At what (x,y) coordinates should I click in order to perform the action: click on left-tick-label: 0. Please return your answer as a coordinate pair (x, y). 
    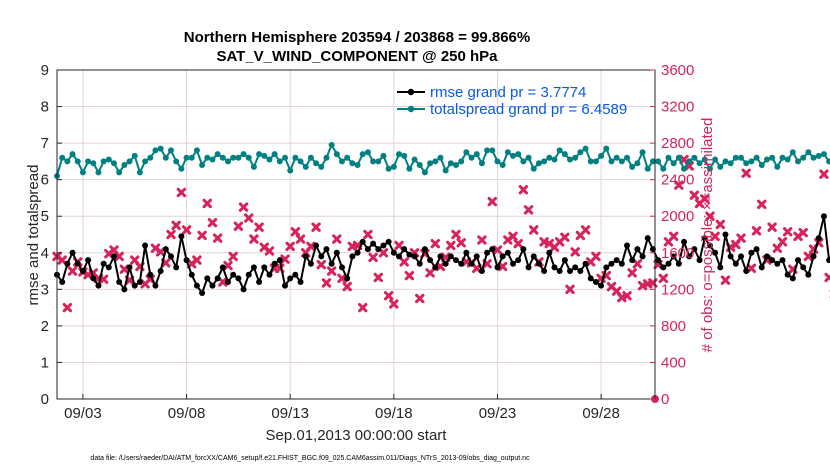
    Looking at the image, I should click on (45, 399).